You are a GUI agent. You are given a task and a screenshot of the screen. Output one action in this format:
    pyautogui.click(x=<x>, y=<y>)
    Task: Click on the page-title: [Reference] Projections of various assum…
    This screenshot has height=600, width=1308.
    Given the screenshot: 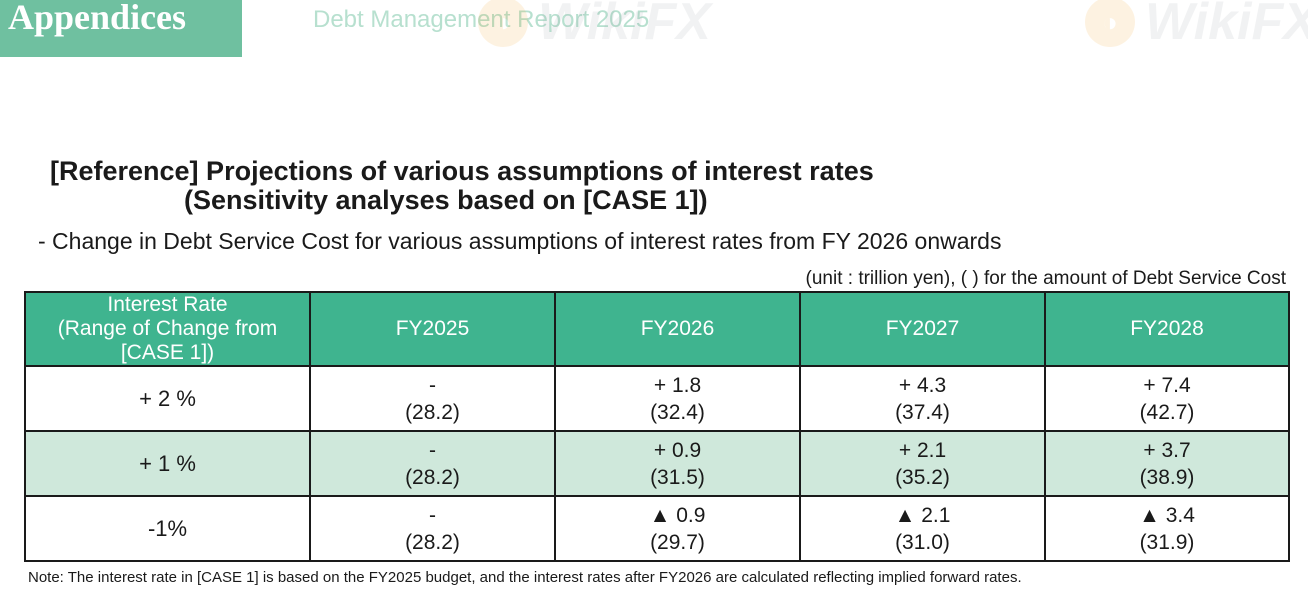 What is the action you would take?
    pyautogui.click(x=462, y=171)
    